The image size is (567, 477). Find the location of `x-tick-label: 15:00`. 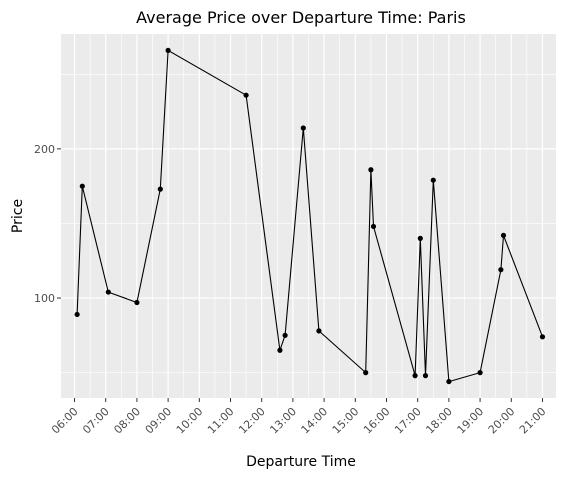

x-tick-label: 15:00 is located at coordinates (346, 421).